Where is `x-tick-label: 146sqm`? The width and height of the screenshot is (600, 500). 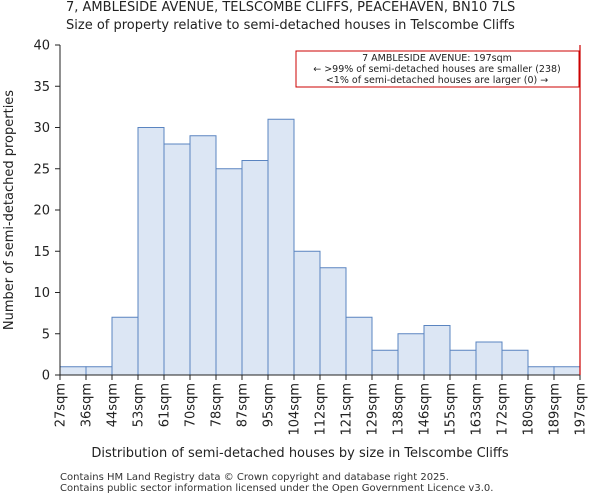 x-tick-label: 146sqm is located at coordinates (425, 409).